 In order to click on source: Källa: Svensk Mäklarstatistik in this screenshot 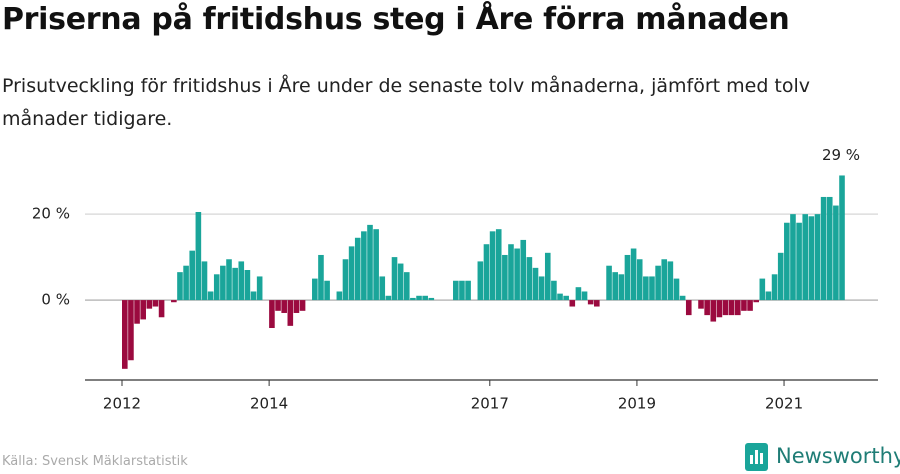, I will do `click(95, 461)`.